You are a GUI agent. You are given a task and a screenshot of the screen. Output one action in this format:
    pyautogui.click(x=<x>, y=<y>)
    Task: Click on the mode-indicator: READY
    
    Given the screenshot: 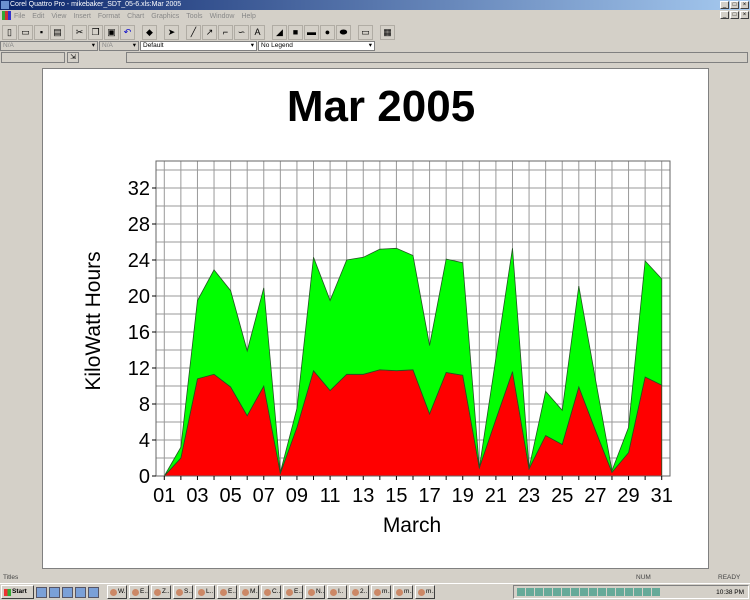 What is the action you would take?
    pyautogui.click(x=729, y=577)
    